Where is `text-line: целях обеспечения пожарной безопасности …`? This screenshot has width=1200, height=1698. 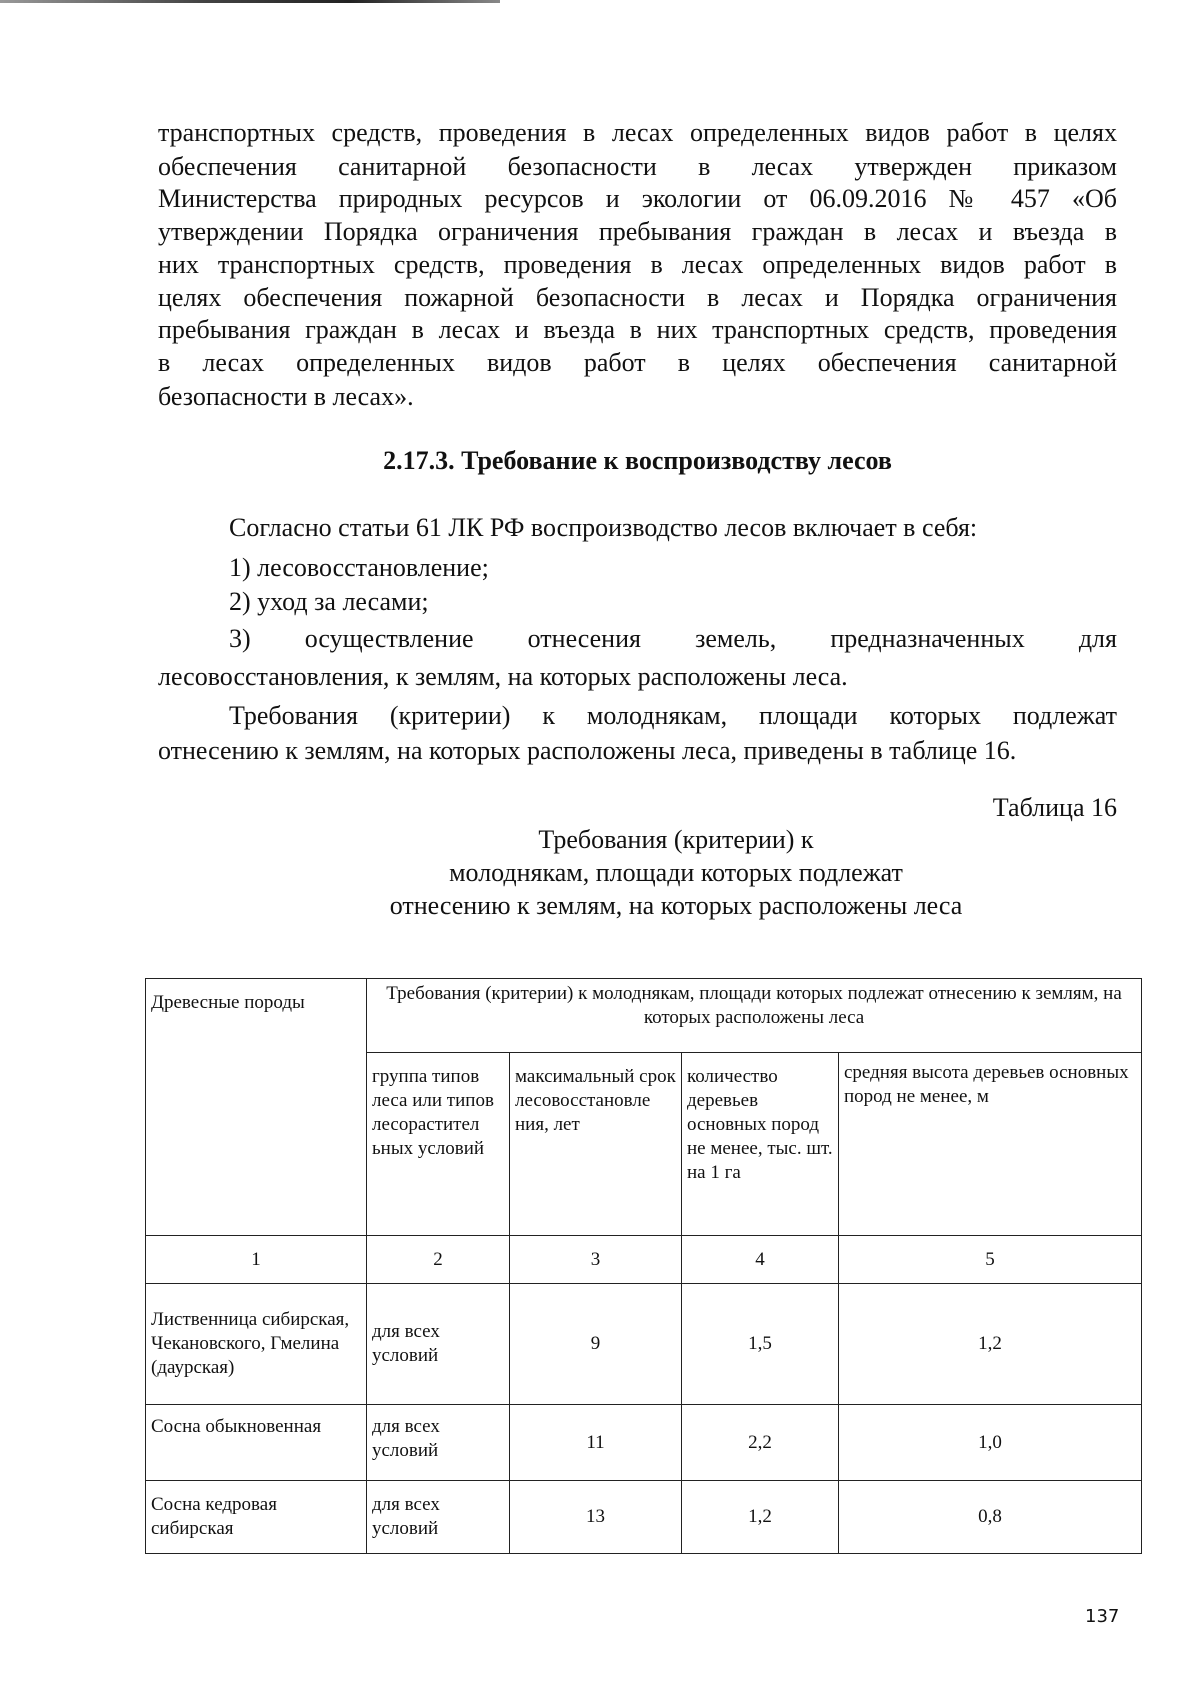
text-line: целях обеспечения пожарной безопасности … is located at coordinates (637, 297).